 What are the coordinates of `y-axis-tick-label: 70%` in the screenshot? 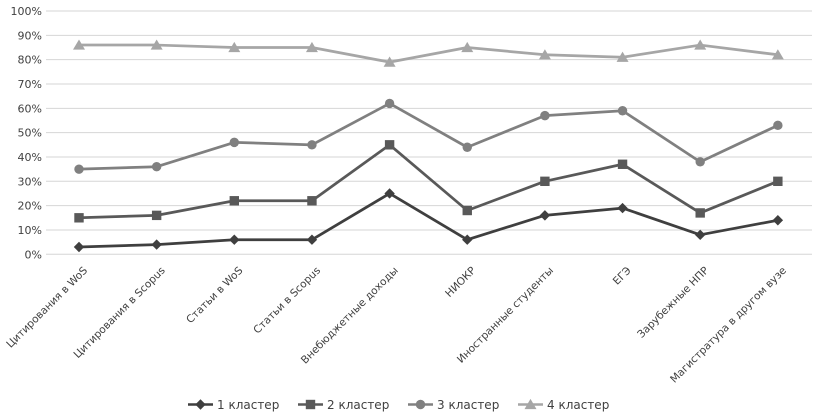 It's located at (30, 84).